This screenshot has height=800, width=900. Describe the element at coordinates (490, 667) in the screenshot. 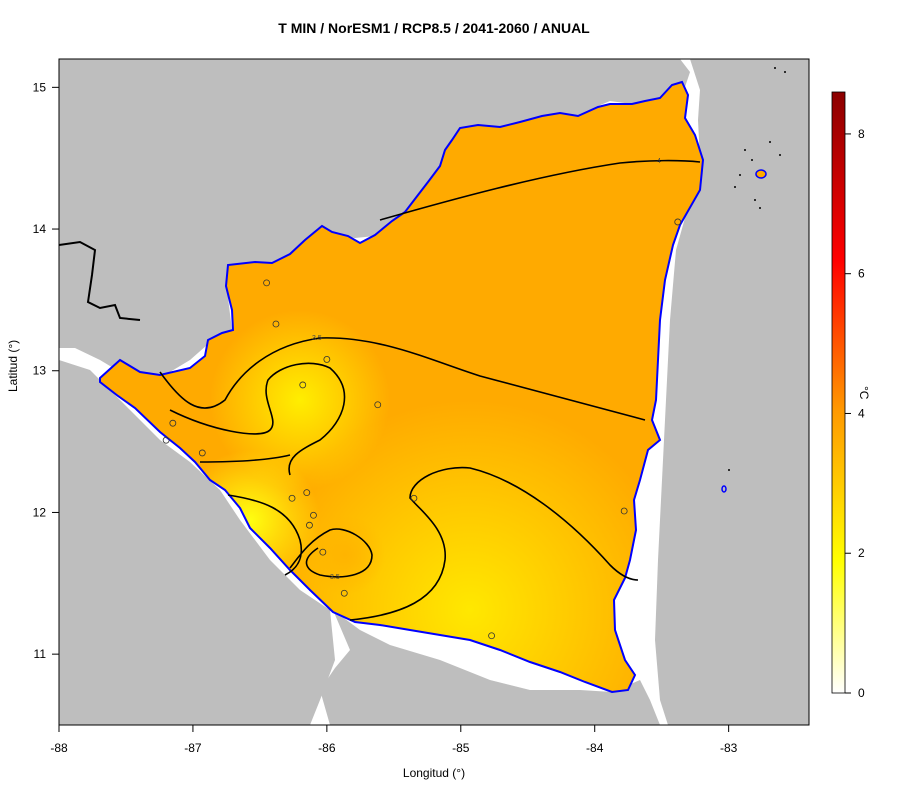

I see `costa-rica-landmass` at that location.